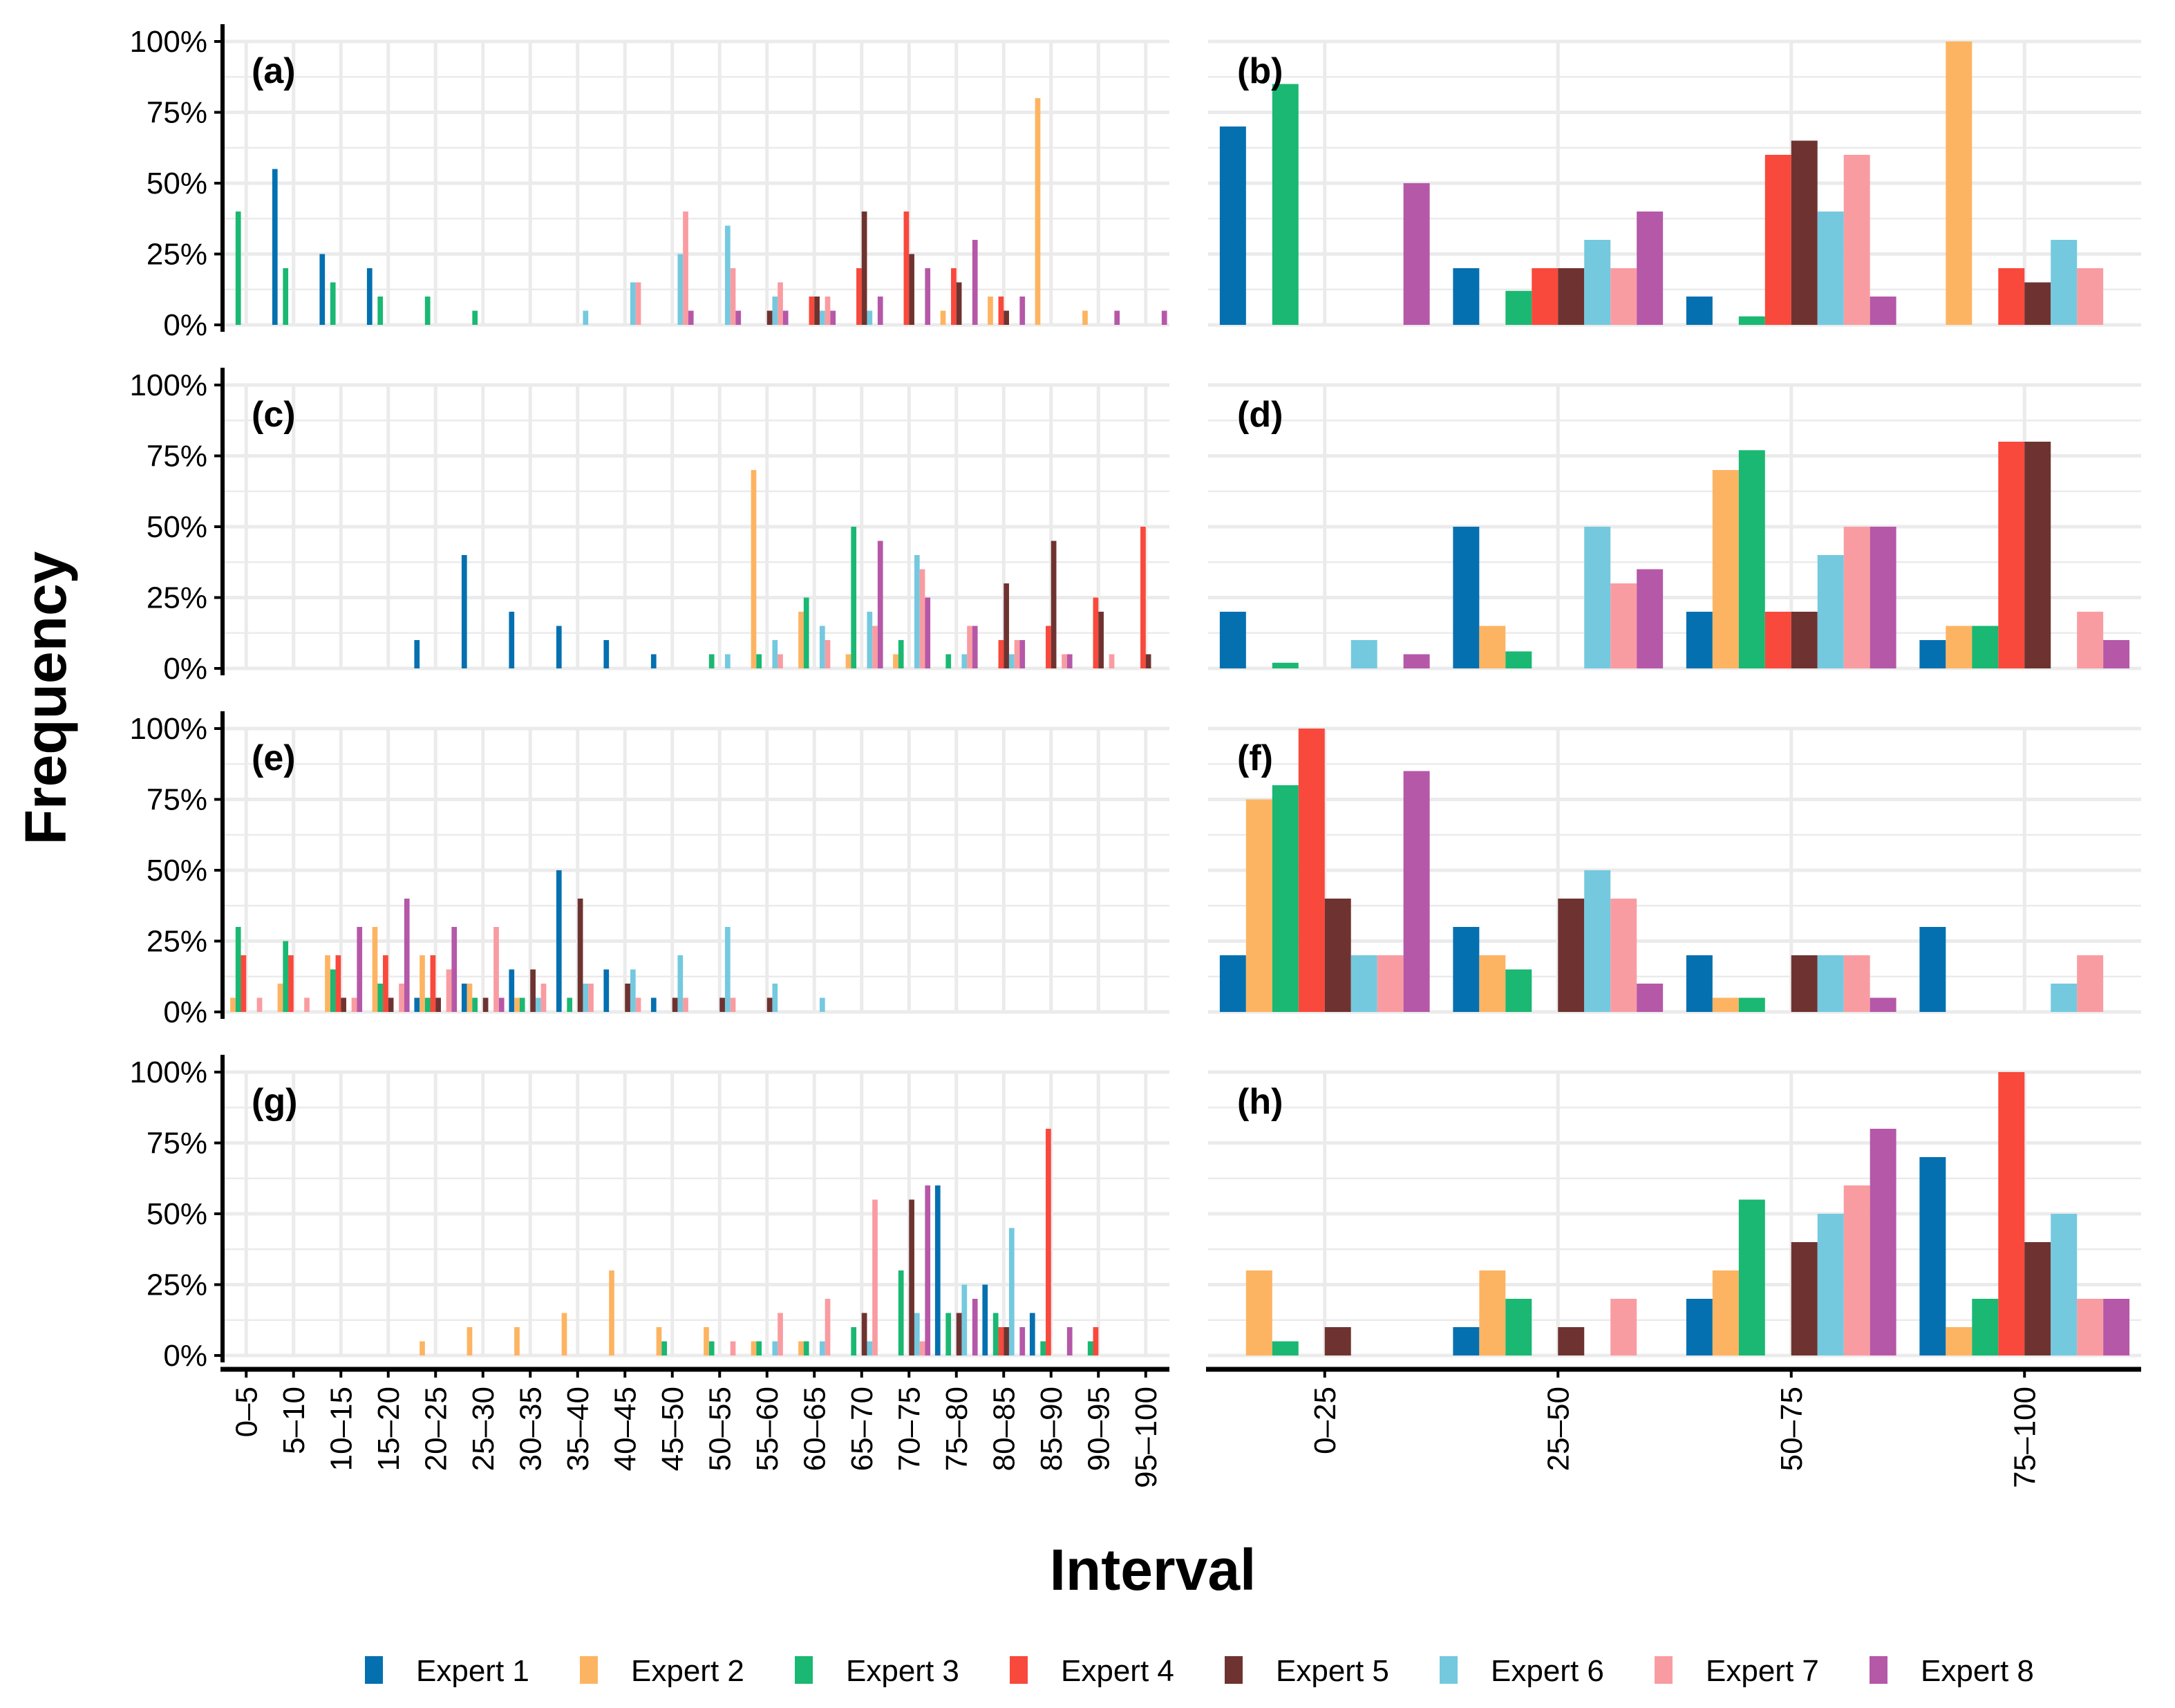  Describe the element at coordinates (1762, 1671) in the screenshot. I see `legend-label: Expert 7` at that location.